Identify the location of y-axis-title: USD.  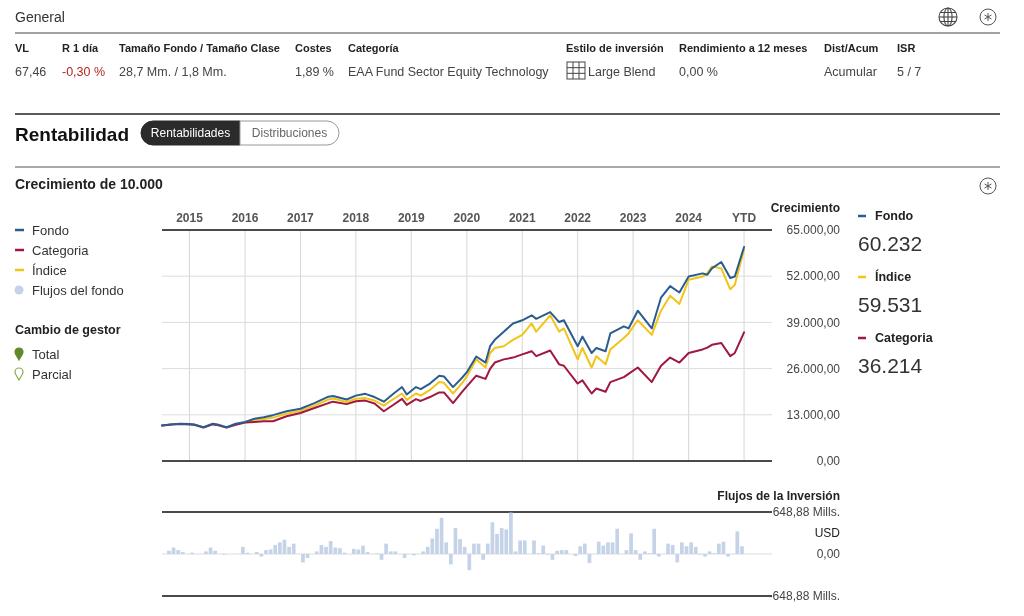
(827, 533).